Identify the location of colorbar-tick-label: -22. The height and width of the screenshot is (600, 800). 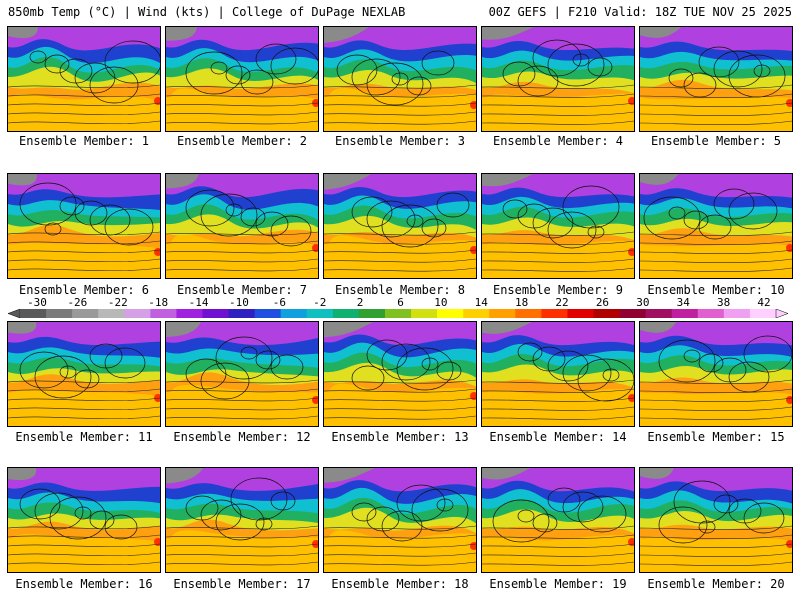
(117, 302).